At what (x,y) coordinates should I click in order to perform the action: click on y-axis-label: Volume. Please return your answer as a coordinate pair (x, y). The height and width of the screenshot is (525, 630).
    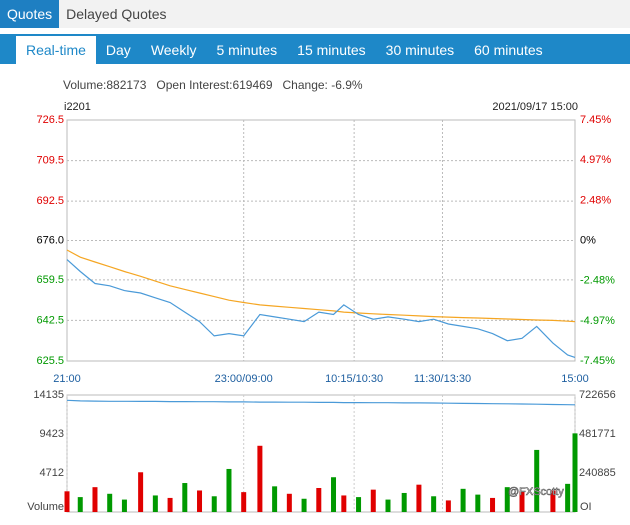
    Looking at the image, I should click on (45, 507).